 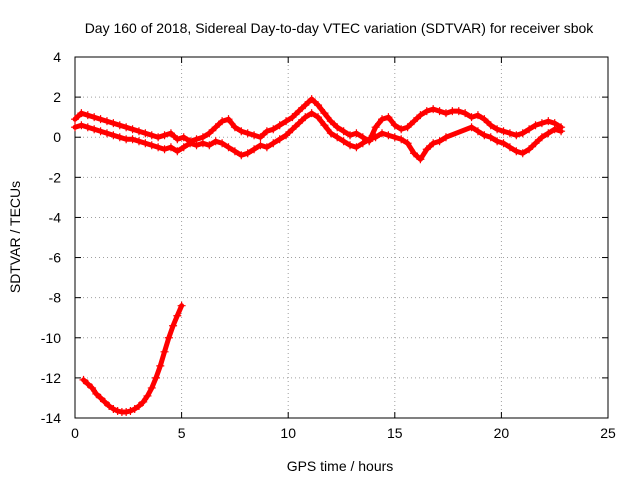 What do you see at coordinates (502, 433) in the screenshot?
I see `x-tick-label: 20` at bounding box center [502, 433].